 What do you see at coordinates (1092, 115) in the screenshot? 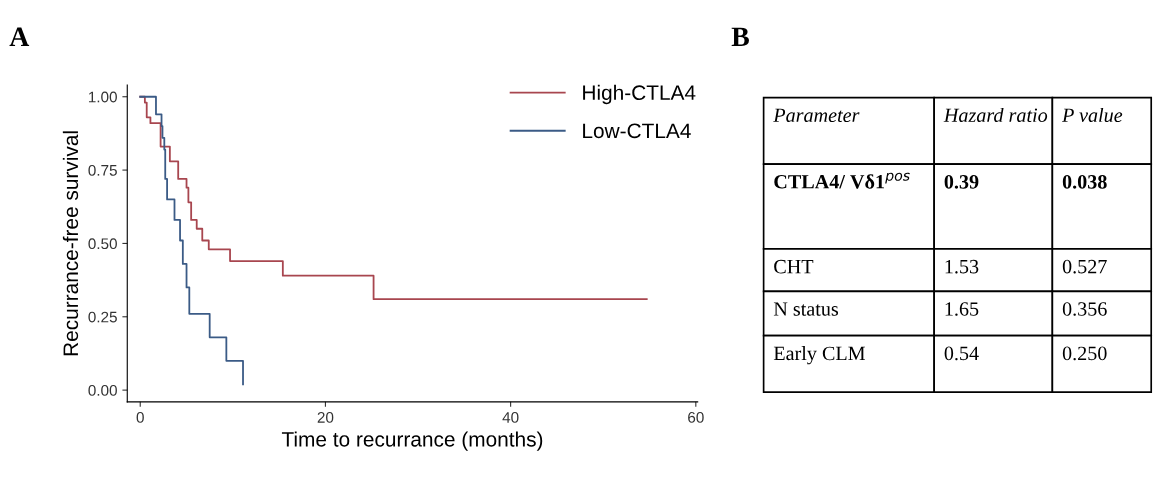
I see `text: P value` at bounding box center [1092, 115].